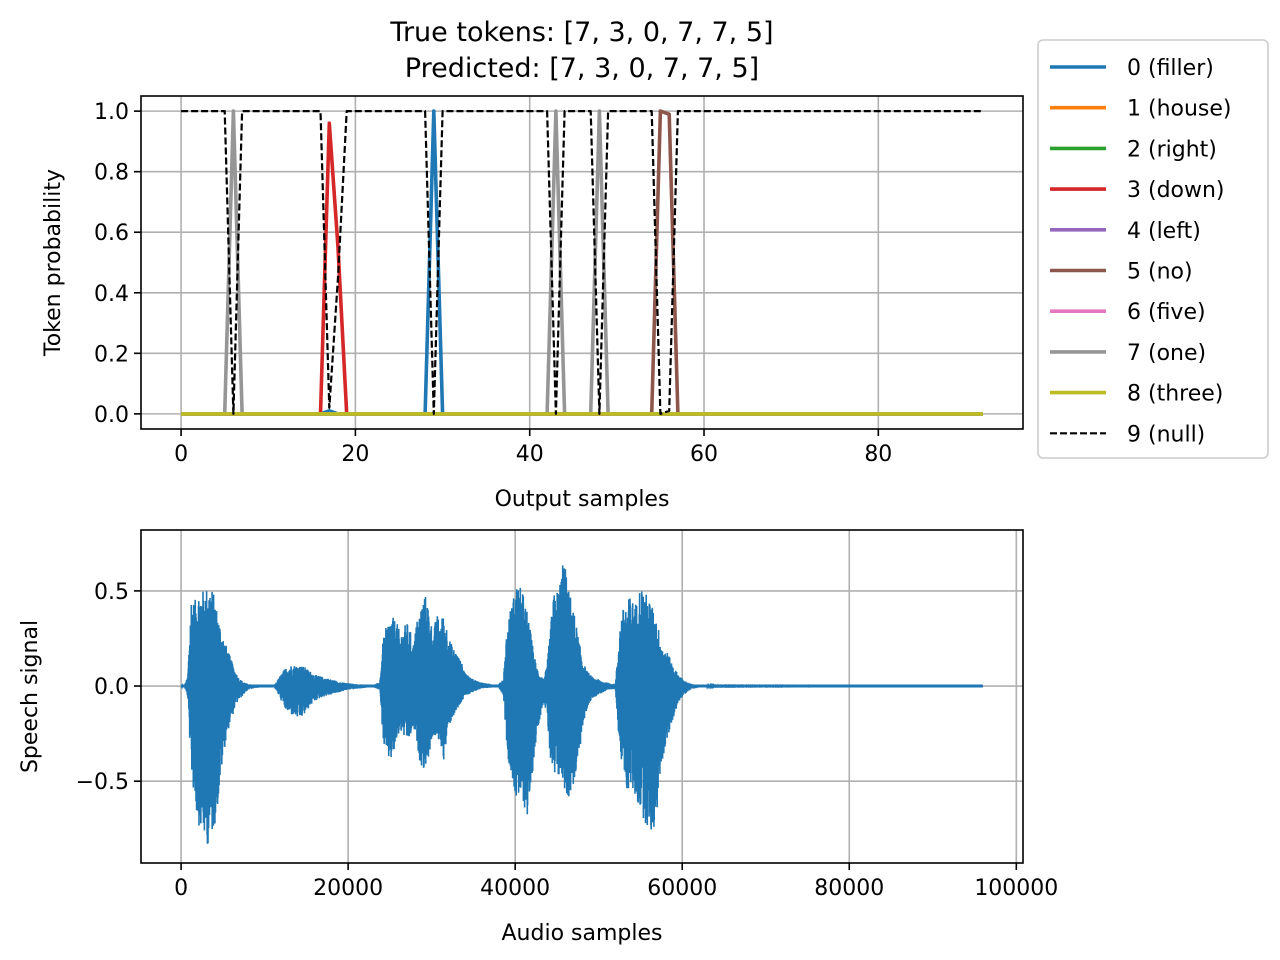 Image resolution: width=1280 pixels, height=960 pixels. I want to click on legend-label-4: 4 (left), so click(1164, 231).